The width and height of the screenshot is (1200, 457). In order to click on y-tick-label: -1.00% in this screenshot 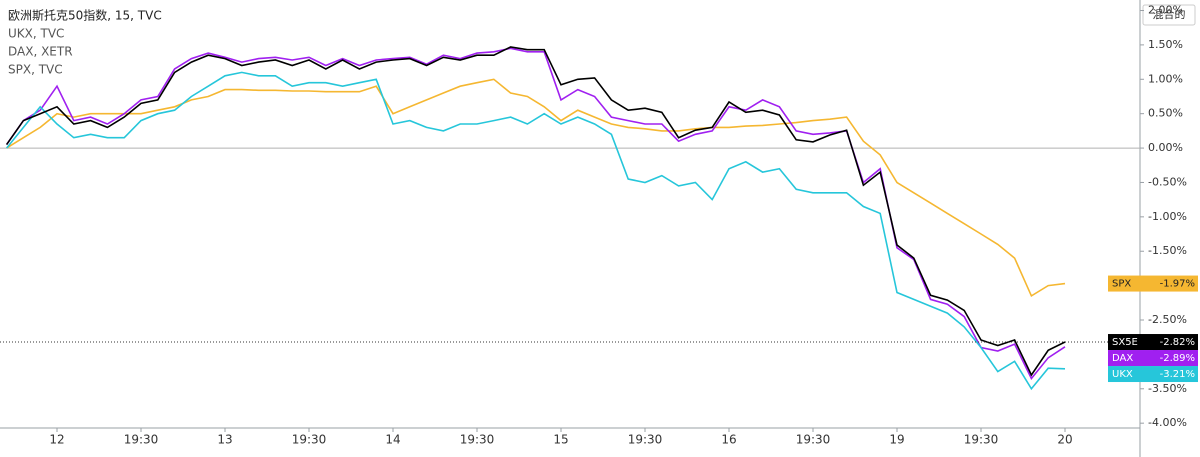, I will do `click(1167, 216)`.